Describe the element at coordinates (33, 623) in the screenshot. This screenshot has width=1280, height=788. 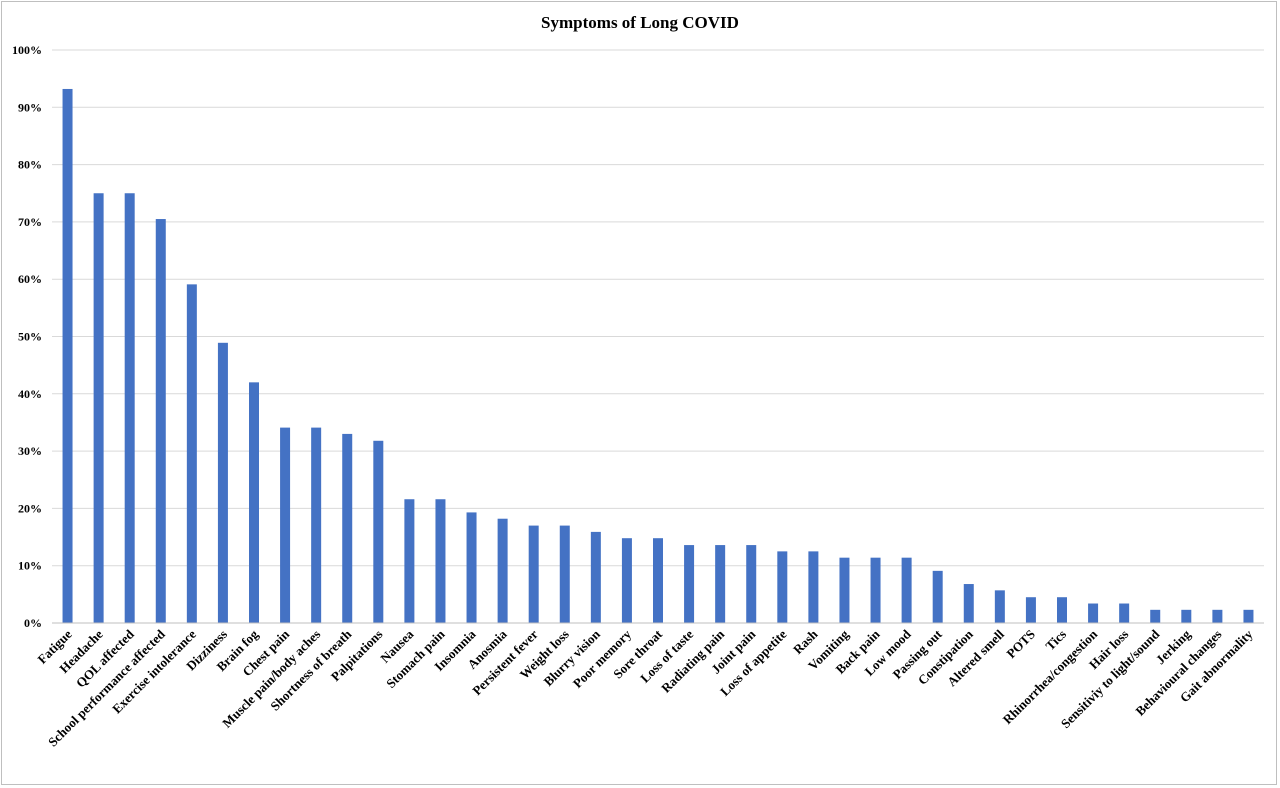
I see `y-tick-label: 0%` at that location.